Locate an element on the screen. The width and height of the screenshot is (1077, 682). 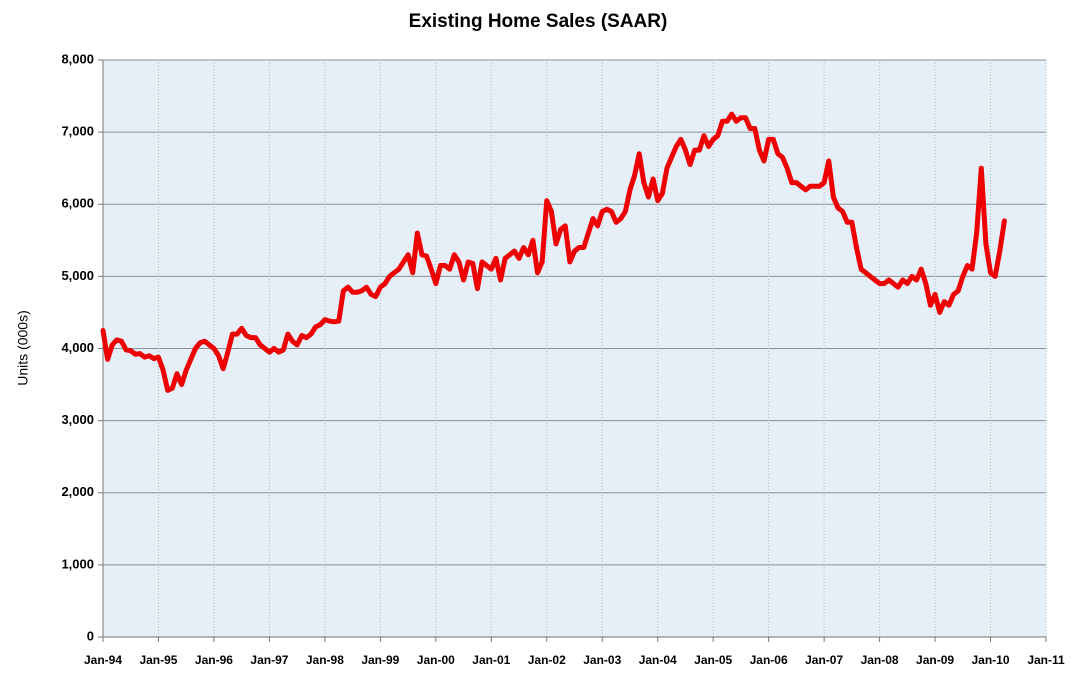
x-tick-label: Jan-01 is located at coordinates (491, 660).